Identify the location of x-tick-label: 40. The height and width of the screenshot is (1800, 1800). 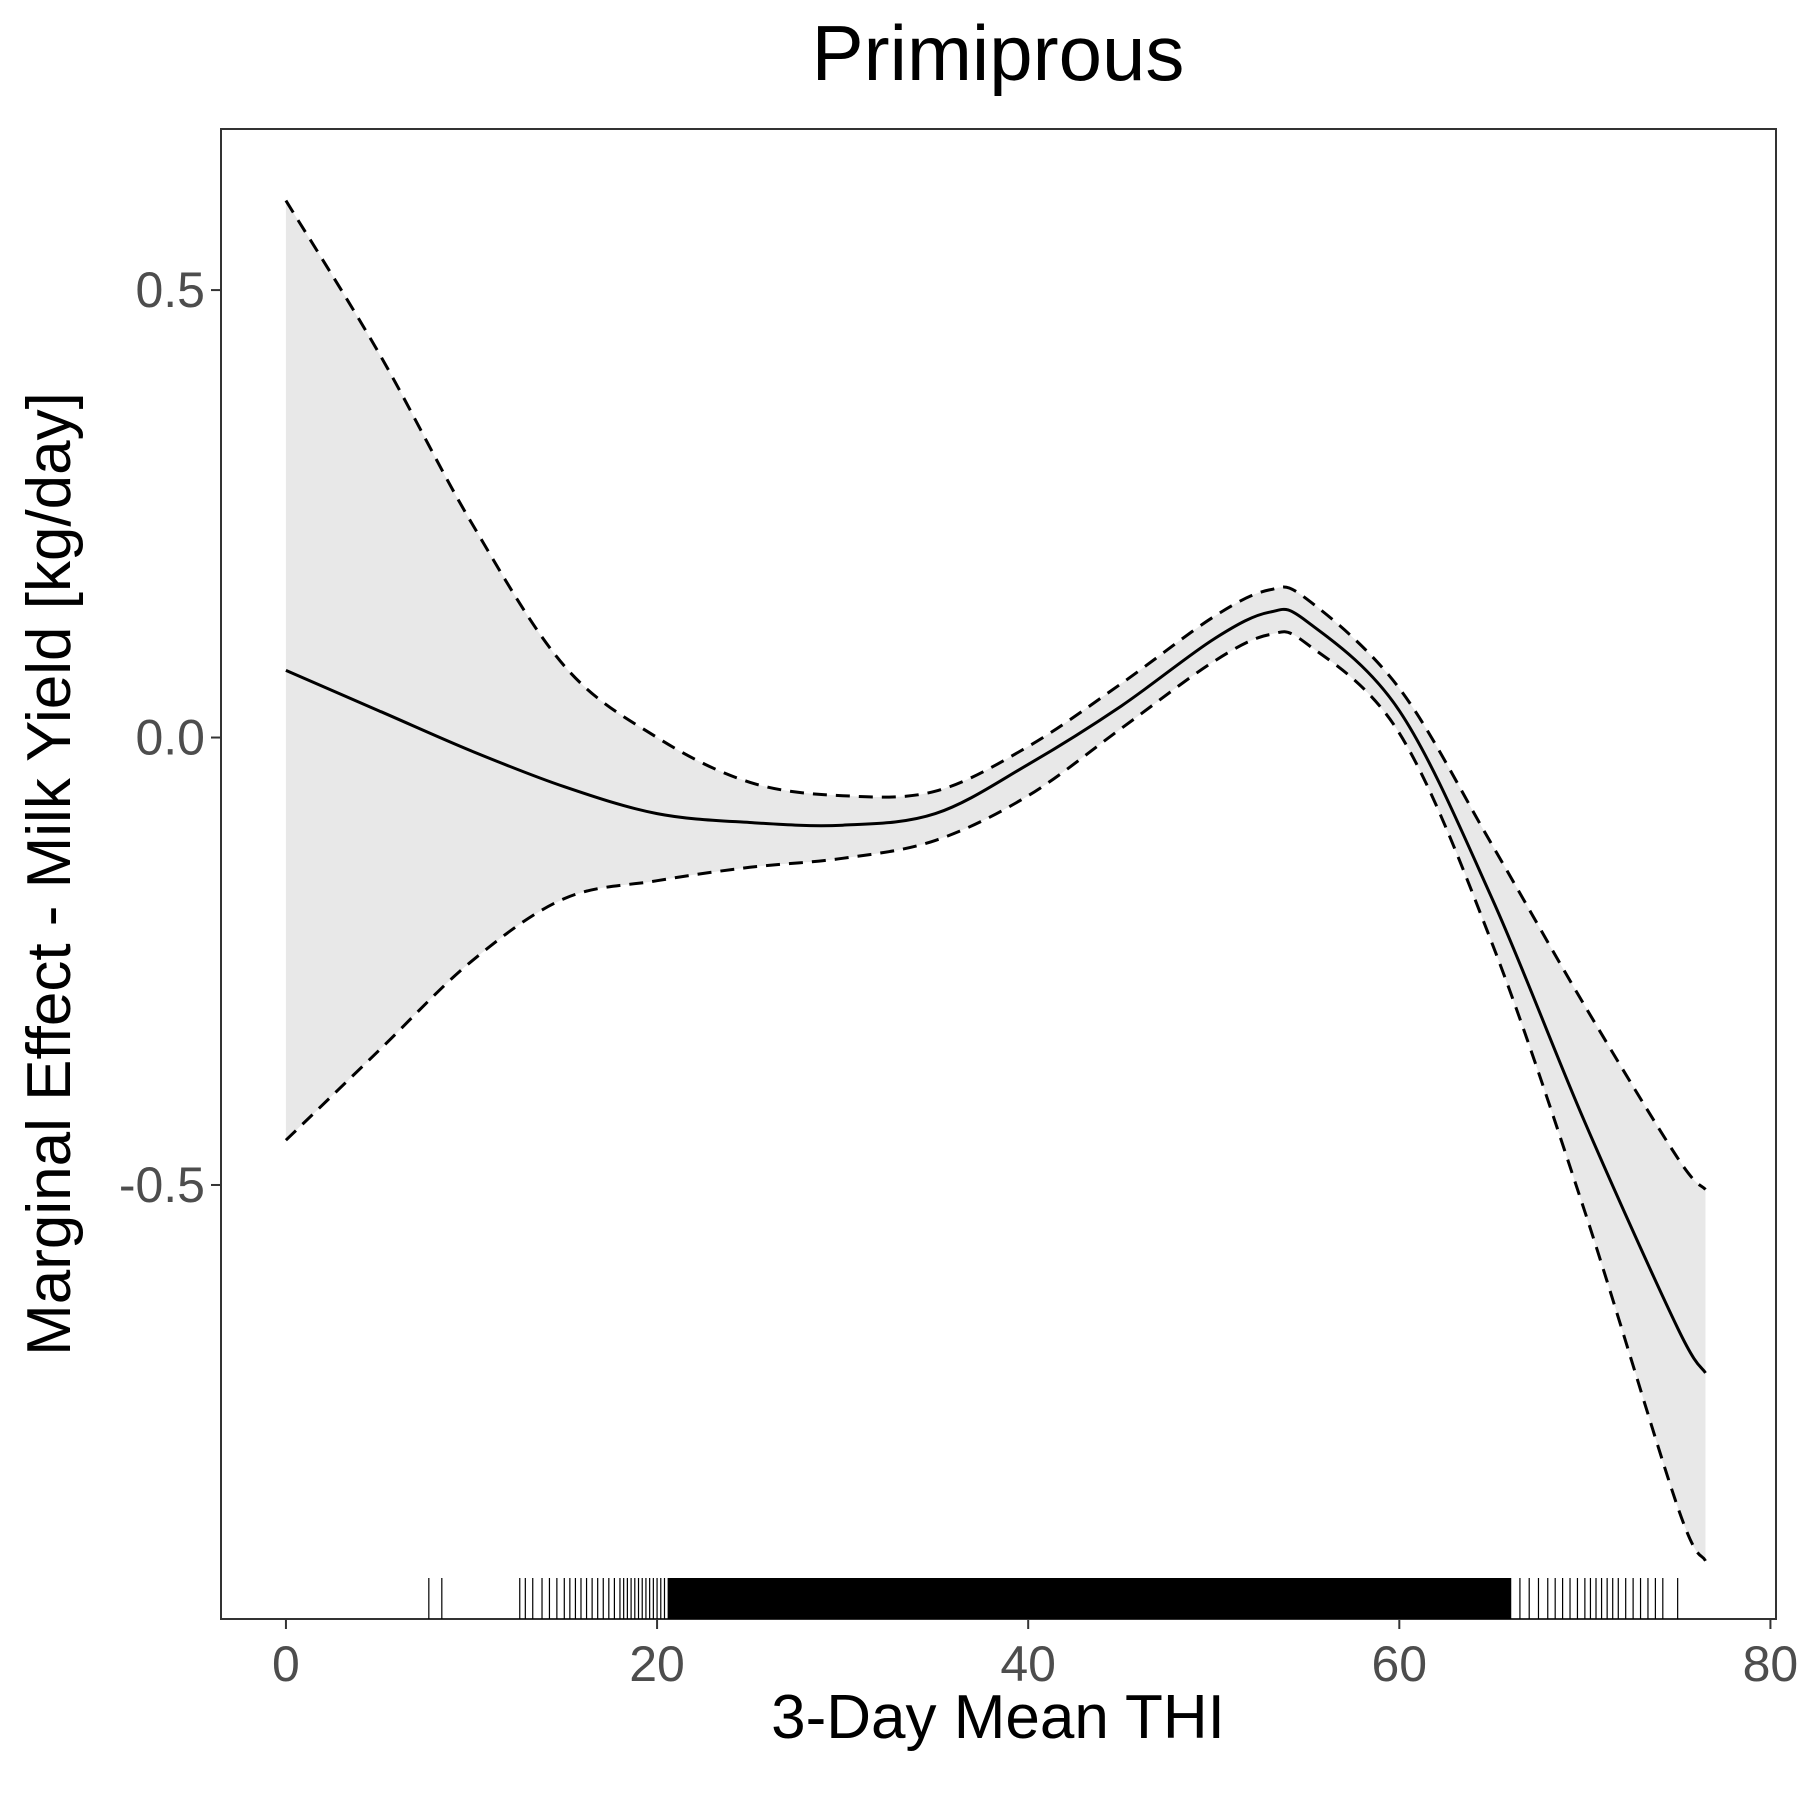
(1028, 1664).